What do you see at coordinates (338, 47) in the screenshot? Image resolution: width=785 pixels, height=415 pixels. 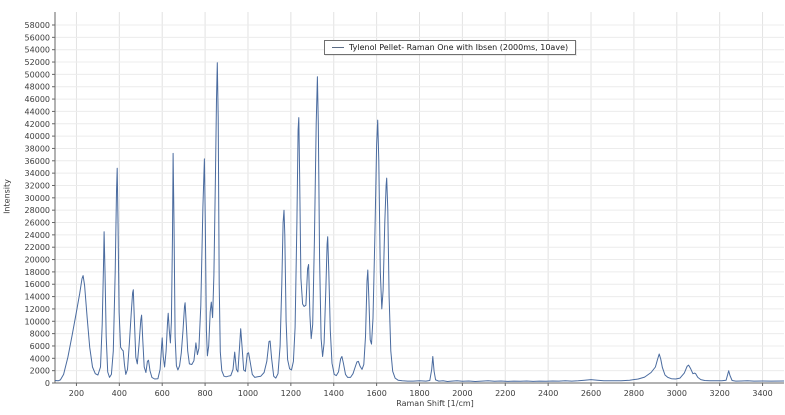 I see `legend-line-icon` at bounding box center [338, 47].